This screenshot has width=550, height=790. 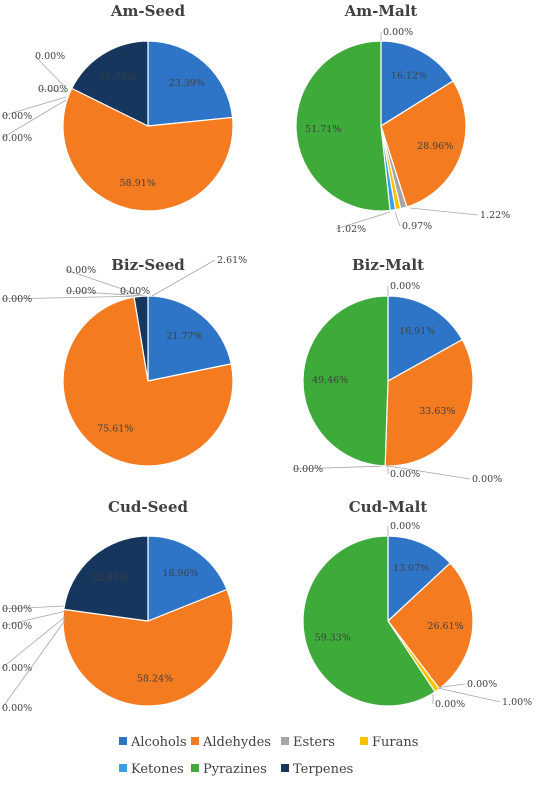 I want to click on chart-title: Am-Seed, so click(x=148, y=11).